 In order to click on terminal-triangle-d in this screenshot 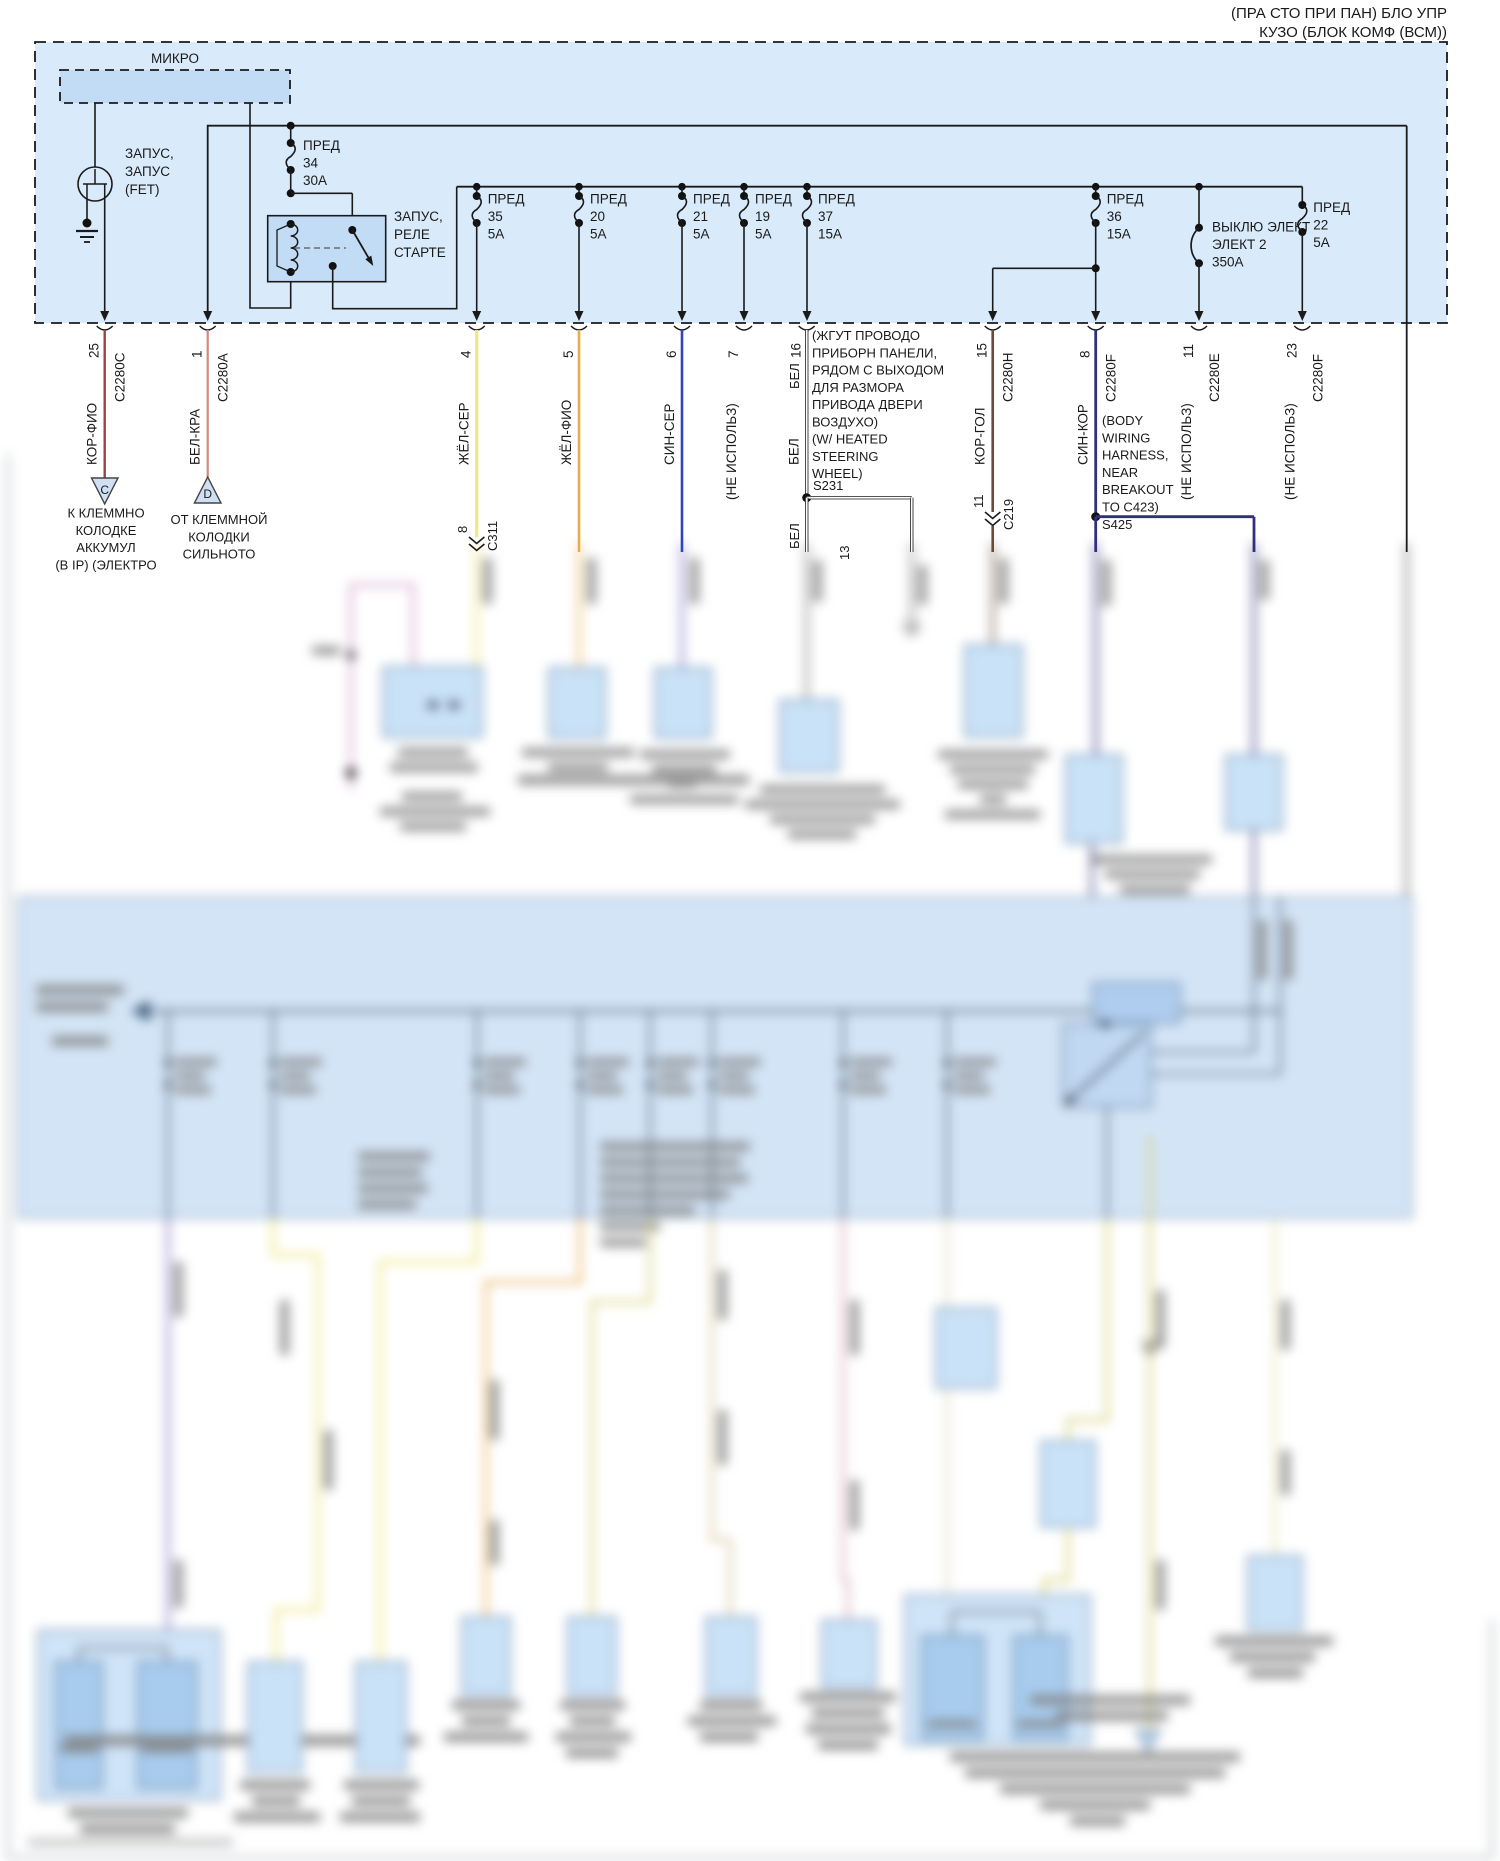, I will do `click(208, 489)`.